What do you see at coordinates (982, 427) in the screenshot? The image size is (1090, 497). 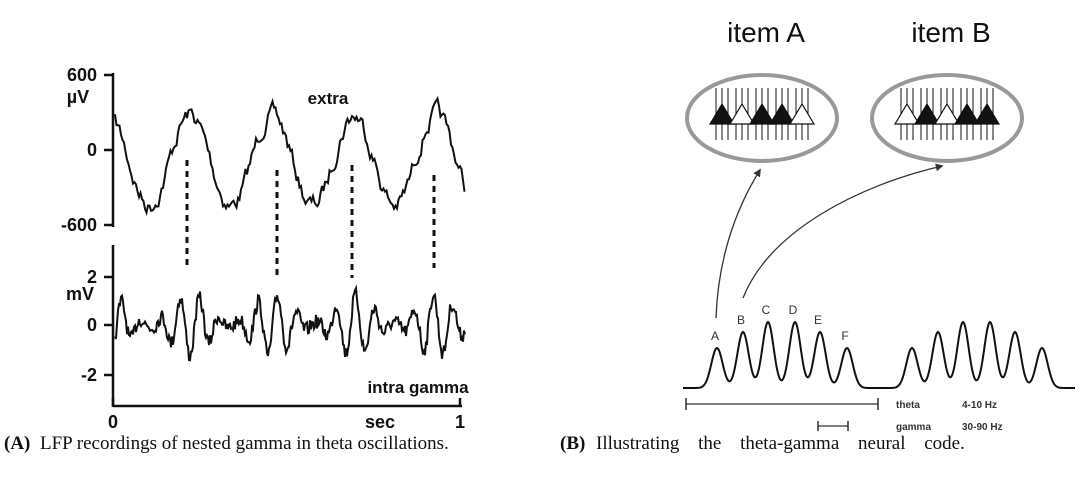 I see `legend-range: 30-90 Hz` at bounding box center [982, 427].